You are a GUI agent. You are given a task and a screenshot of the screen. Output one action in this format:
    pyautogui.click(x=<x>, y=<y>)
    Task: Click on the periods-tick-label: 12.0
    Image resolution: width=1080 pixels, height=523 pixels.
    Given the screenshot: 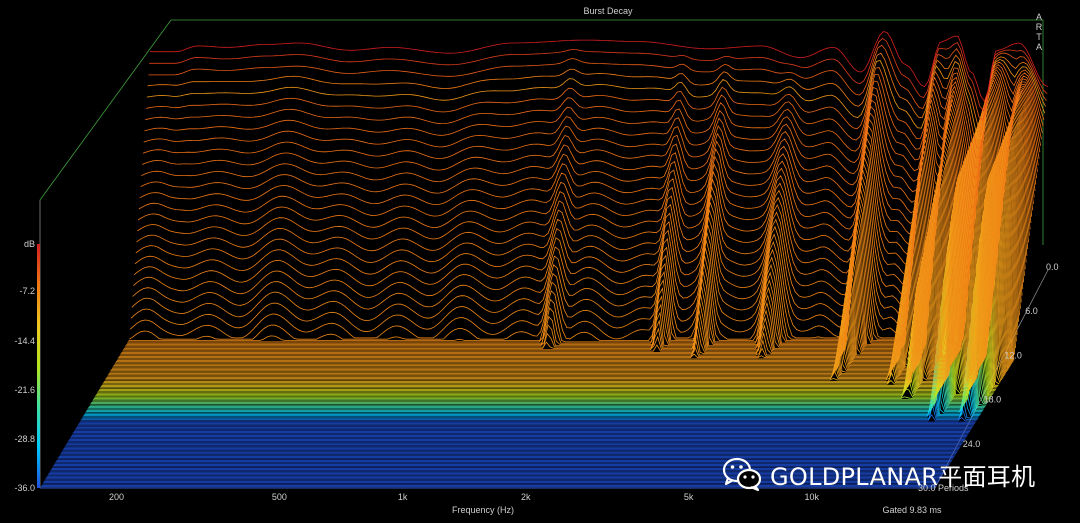 What is the action you would take?
    pyautogui.click(x=1013, y=355)
    